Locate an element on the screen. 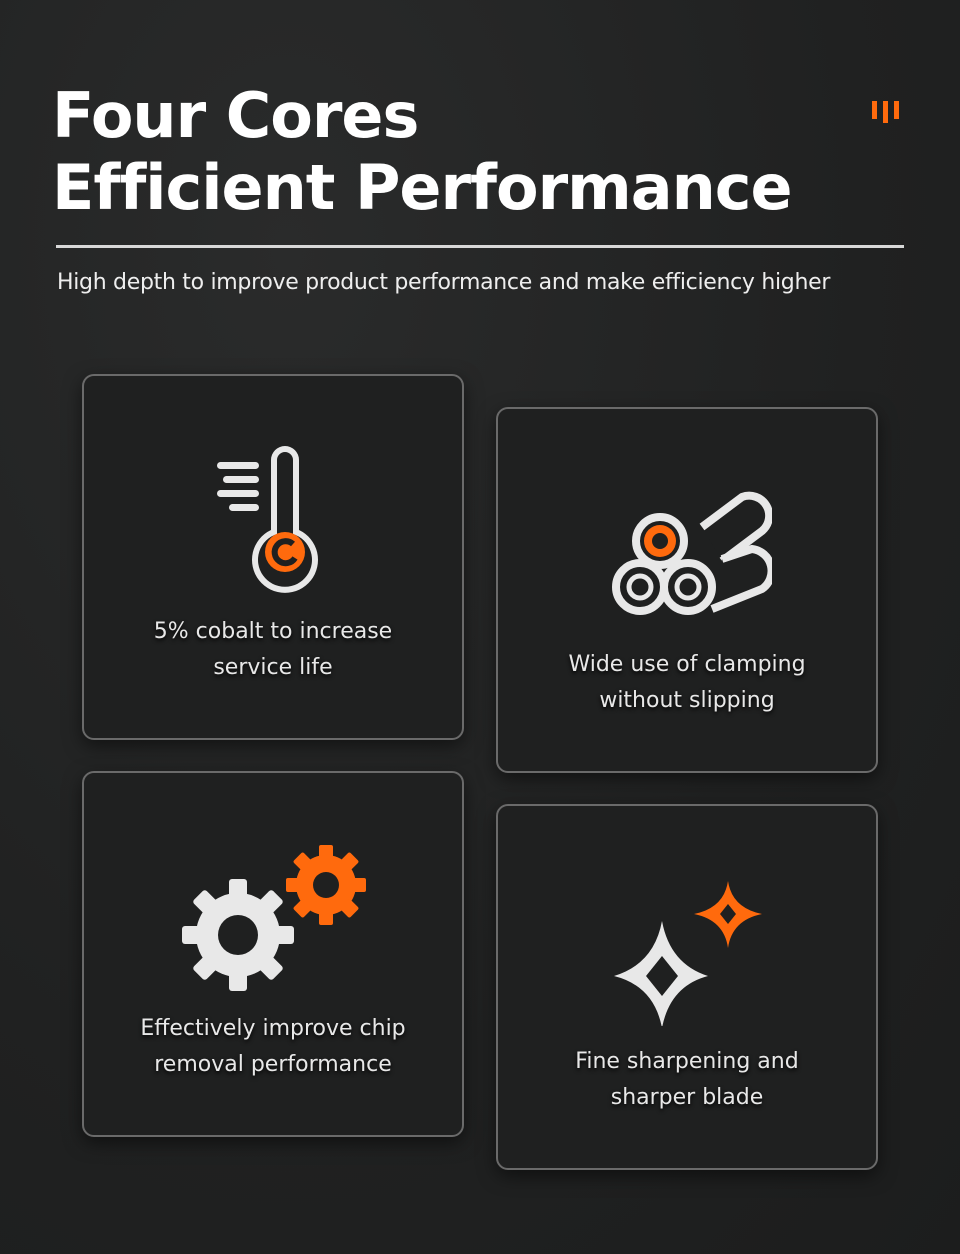 The width and height of the screenshot is (960, 1254). feature-text: removal performance is located at coordinates (273, 1064).